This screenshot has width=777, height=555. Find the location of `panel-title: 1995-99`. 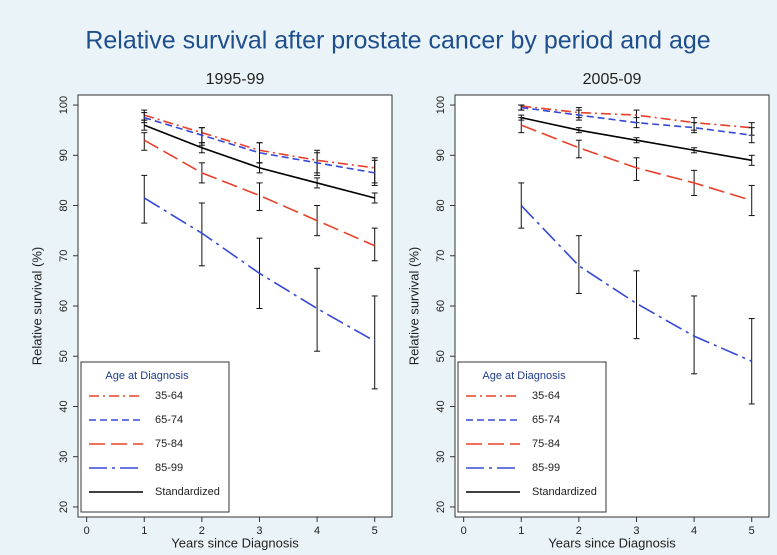

panel-title: 1995-99 is located at coordinates (235, 79).